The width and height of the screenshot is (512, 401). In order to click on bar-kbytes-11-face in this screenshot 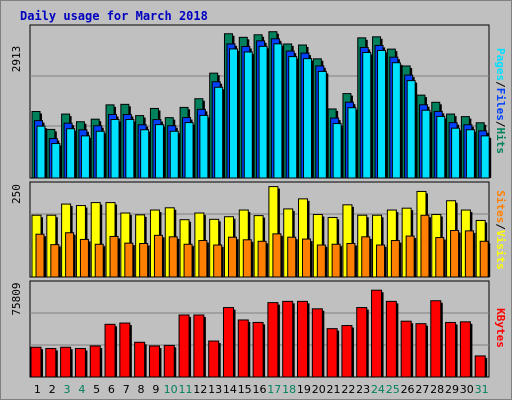, I will do `click(184, 346)`.